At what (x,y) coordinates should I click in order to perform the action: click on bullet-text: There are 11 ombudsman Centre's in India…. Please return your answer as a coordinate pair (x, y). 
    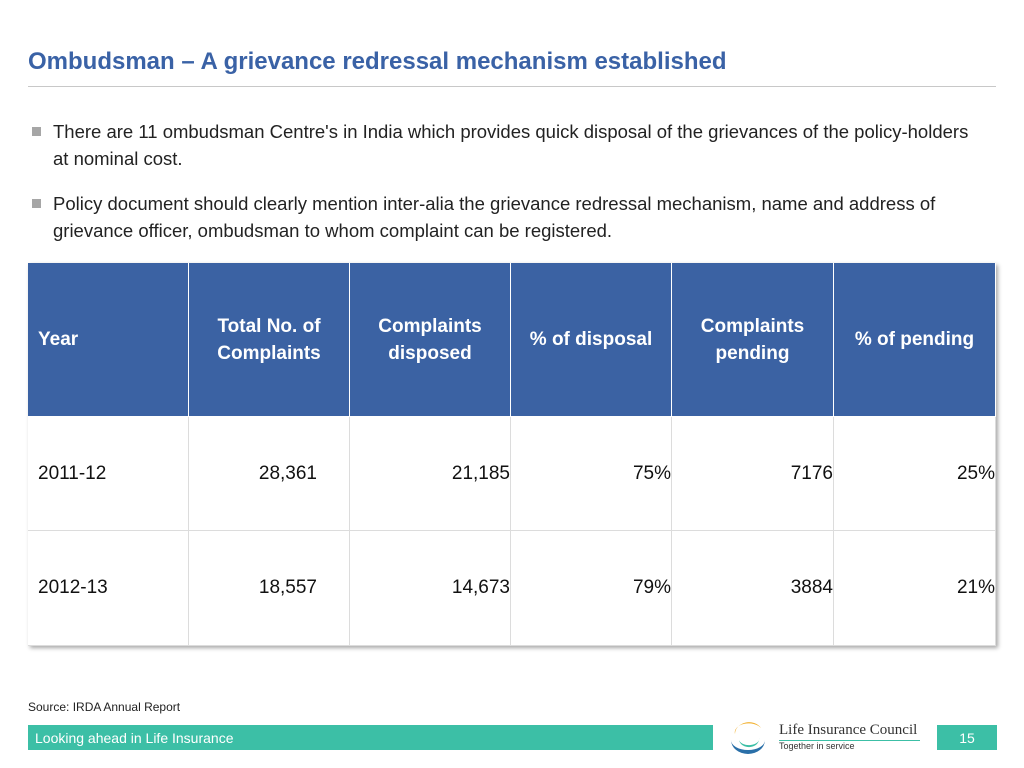
    Looking at the image, I should click on (511, 145).